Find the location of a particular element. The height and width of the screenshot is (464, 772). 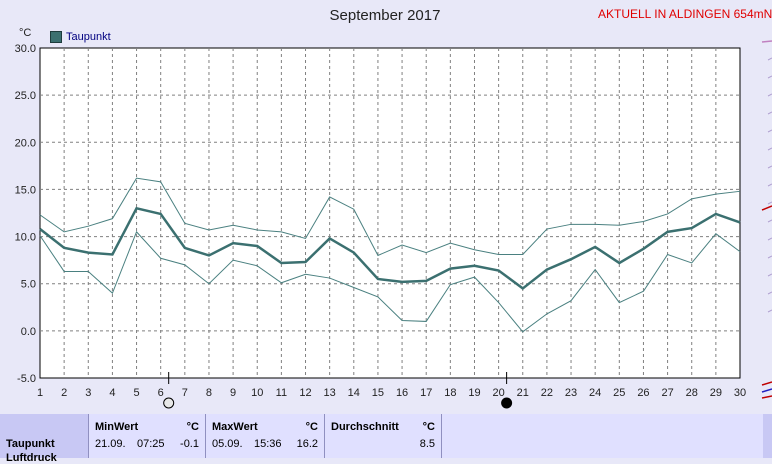

min-time: 07:25 is located at coordinates (151, 444).